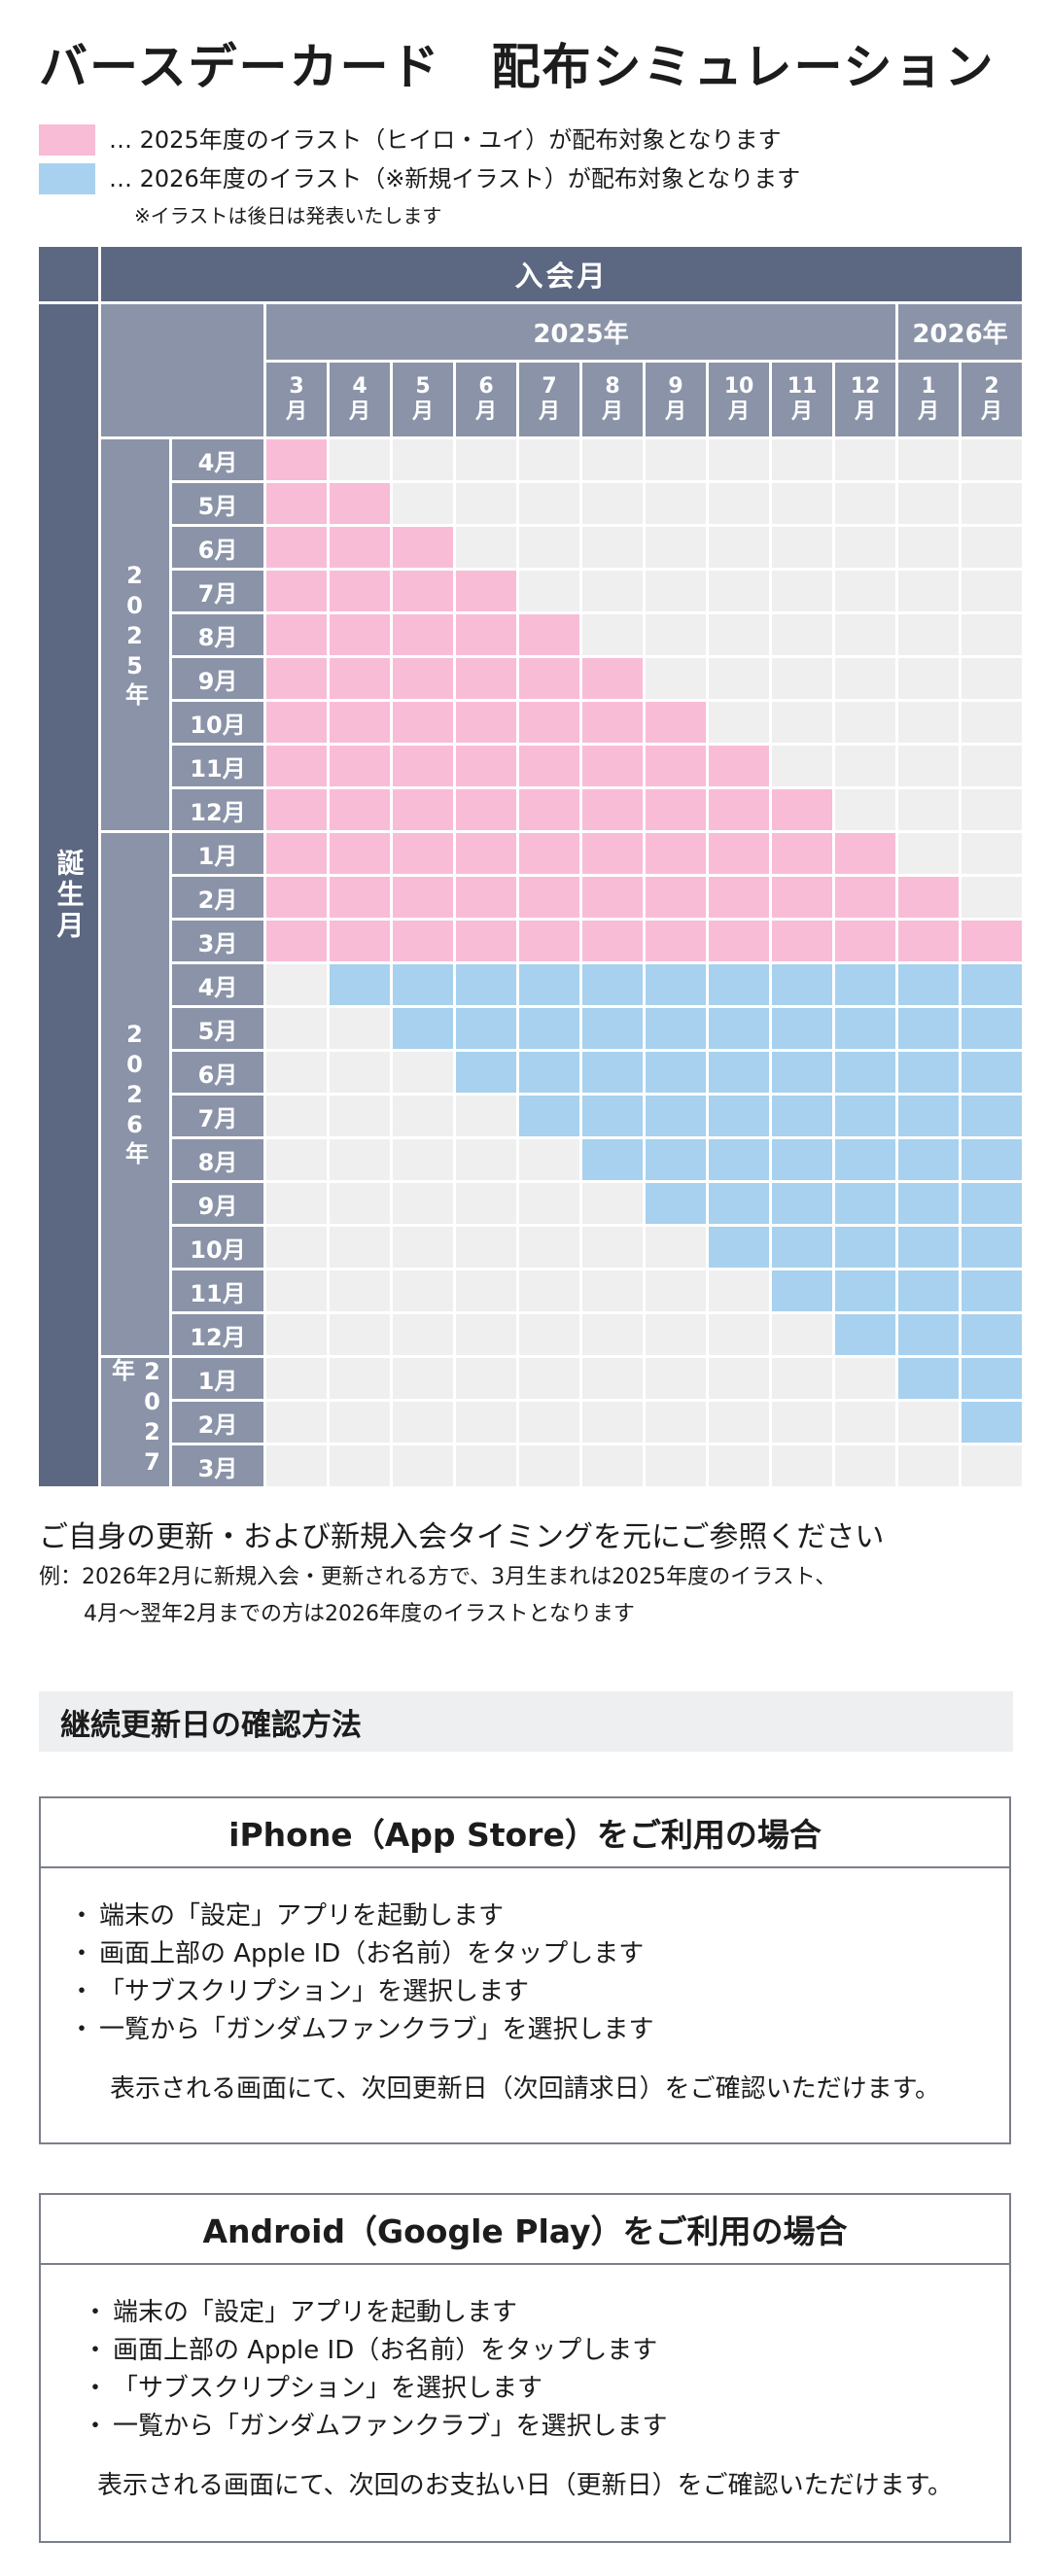  I want to click on birth-year-header: 2026年, so click(135, 1094).